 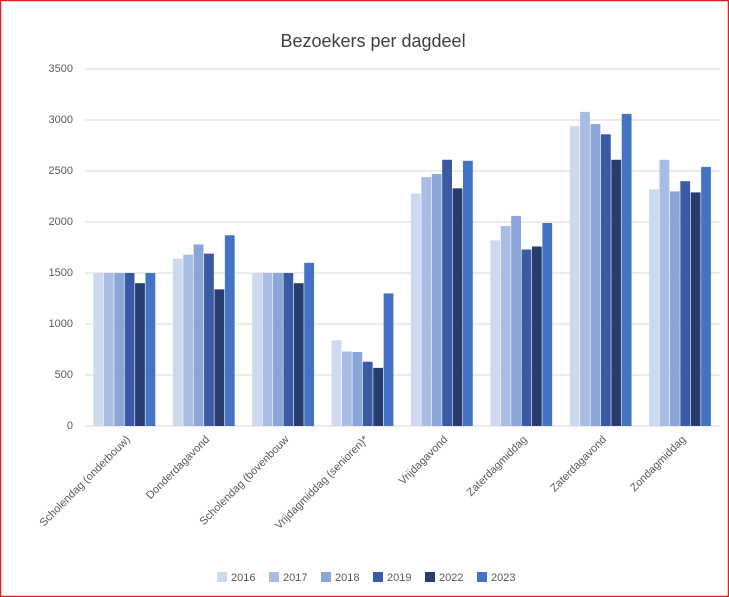 I want to click on legend-label: 2016, so click(x=243, y=578).